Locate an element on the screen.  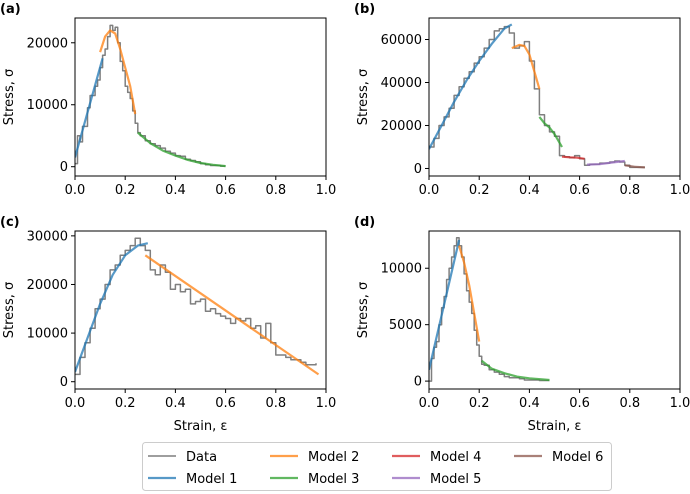
legend-label-model-5: Model 5 is located at coordinates (455, 479).